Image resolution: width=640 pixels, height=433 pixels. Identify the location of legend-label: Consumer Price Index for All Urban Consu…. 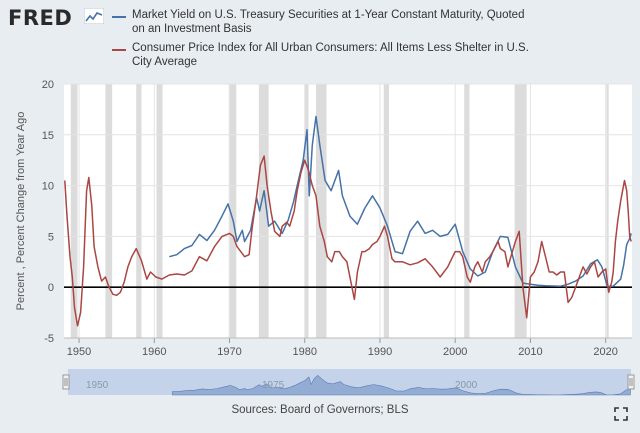
(330, 55).